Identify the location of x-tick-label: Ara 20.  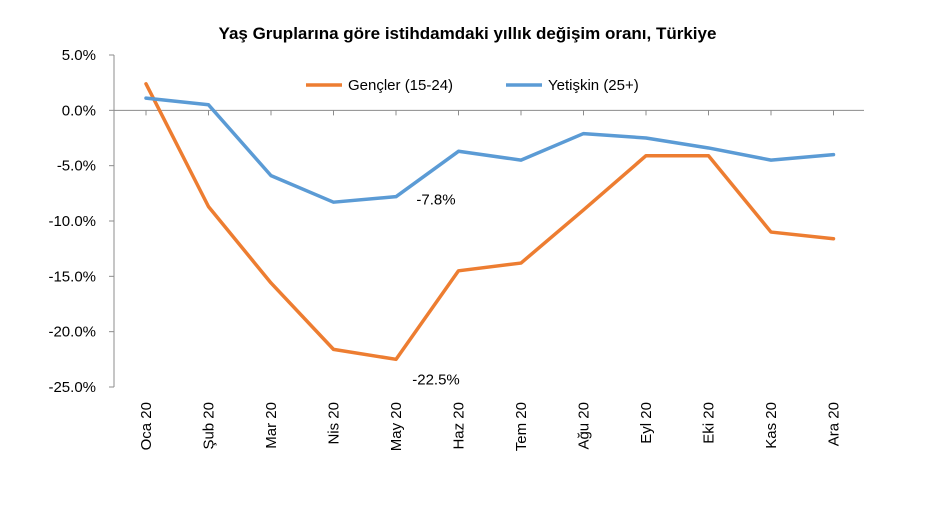
(834, 424).